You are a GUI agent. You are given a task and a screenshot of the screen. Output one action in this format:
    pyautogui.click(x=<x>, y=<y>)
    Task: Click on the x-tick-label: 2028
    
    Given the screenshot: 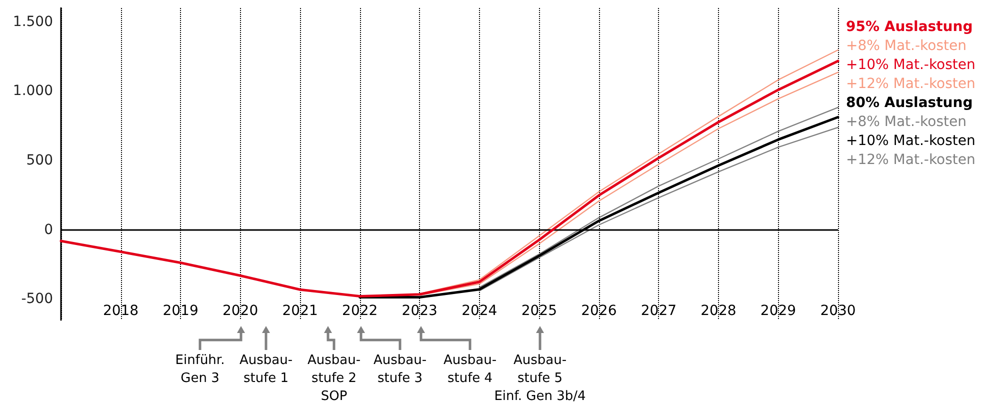 What is the action you would take?
    pyautogui.click(x=718, y=311)
    